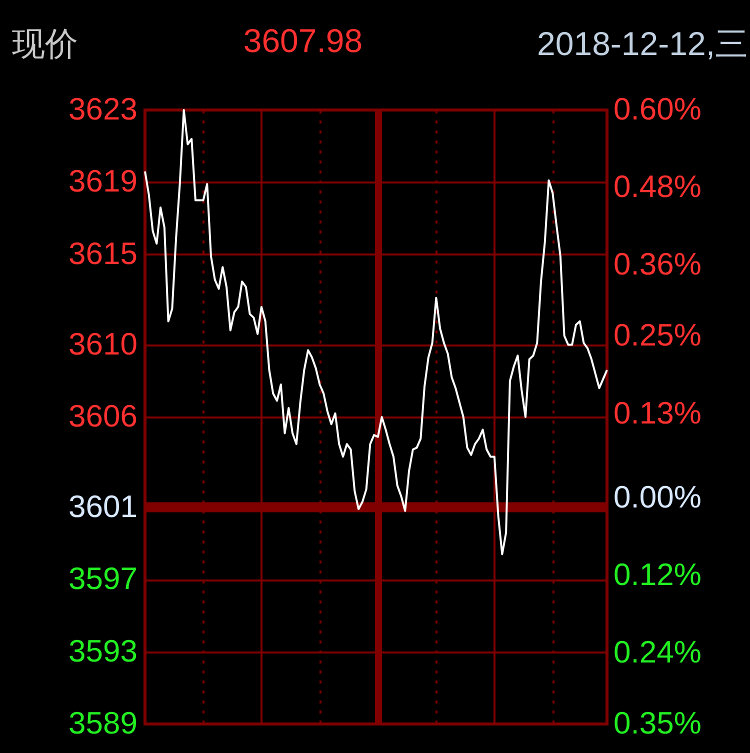  I want to click on y-tick-label: 3589, so click(103, 723).